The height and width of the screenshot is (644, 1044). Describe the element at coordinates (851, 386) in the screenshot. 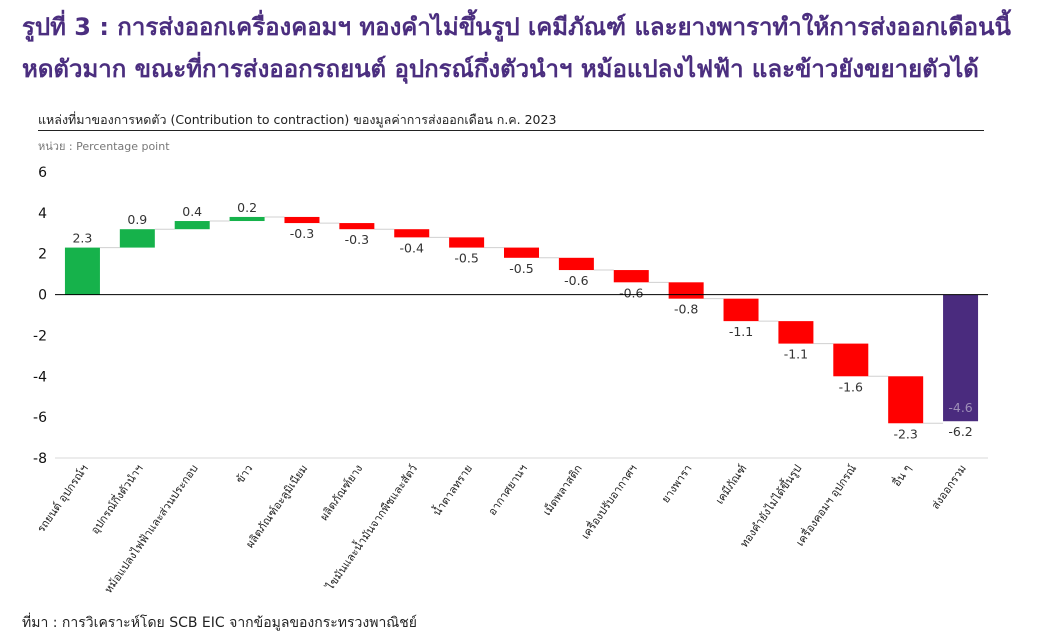

I see `data-label: -1.6` at that location.